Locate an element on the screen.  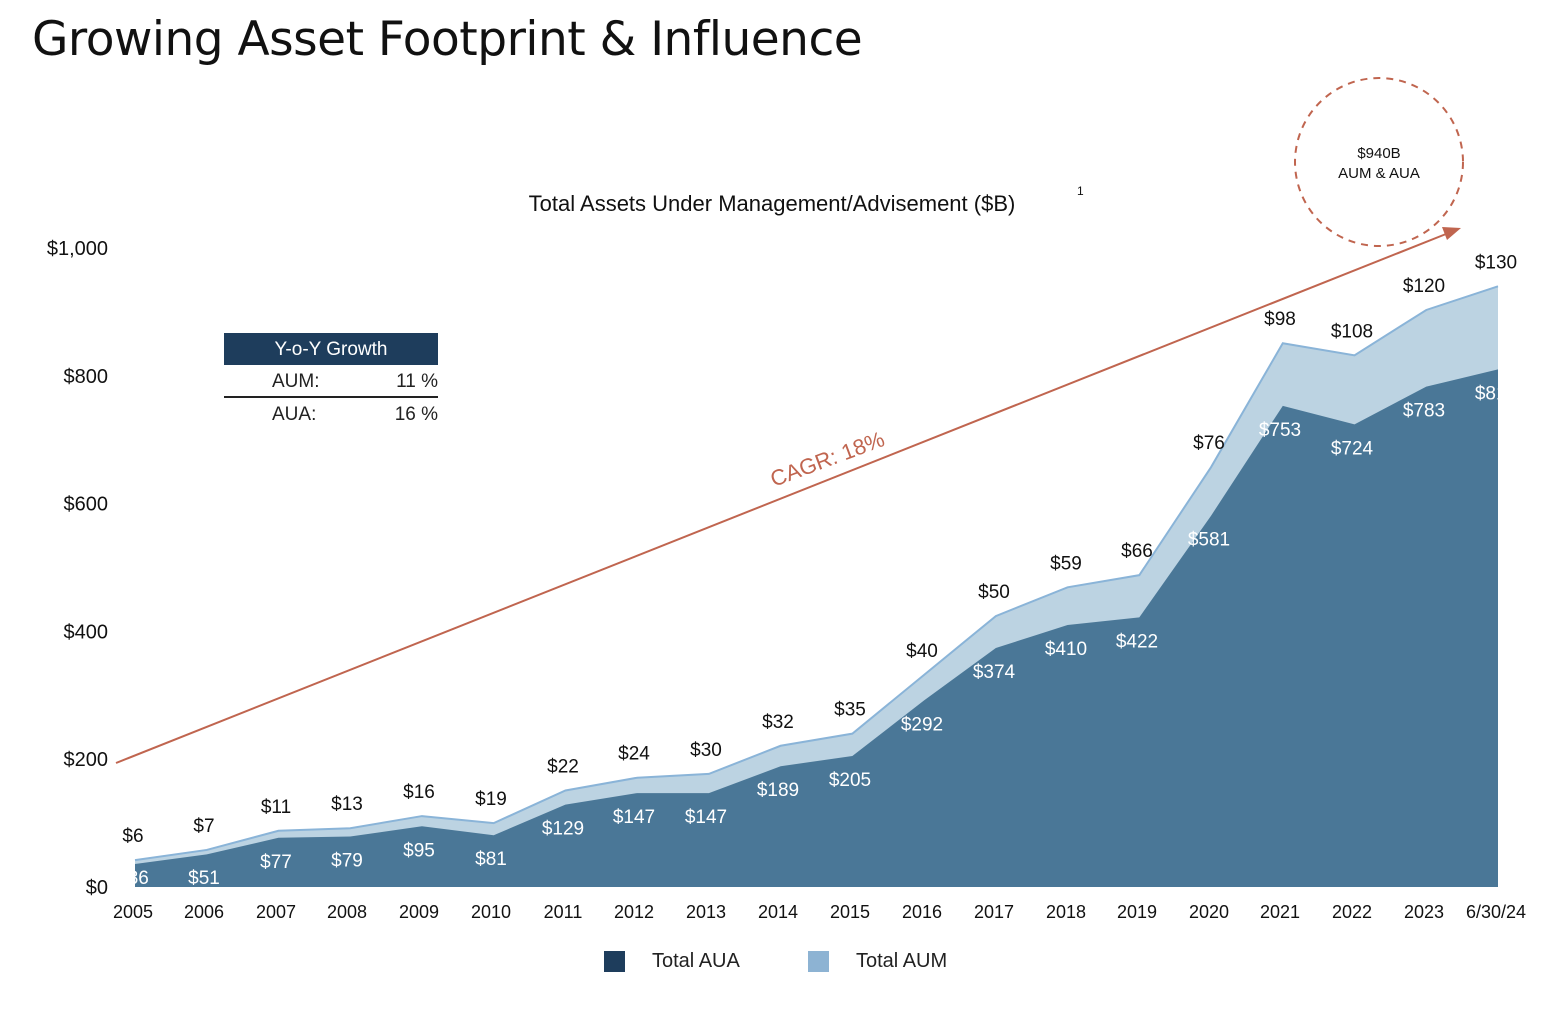
aum-value-label: $30 is located at coordinates (706, 750).